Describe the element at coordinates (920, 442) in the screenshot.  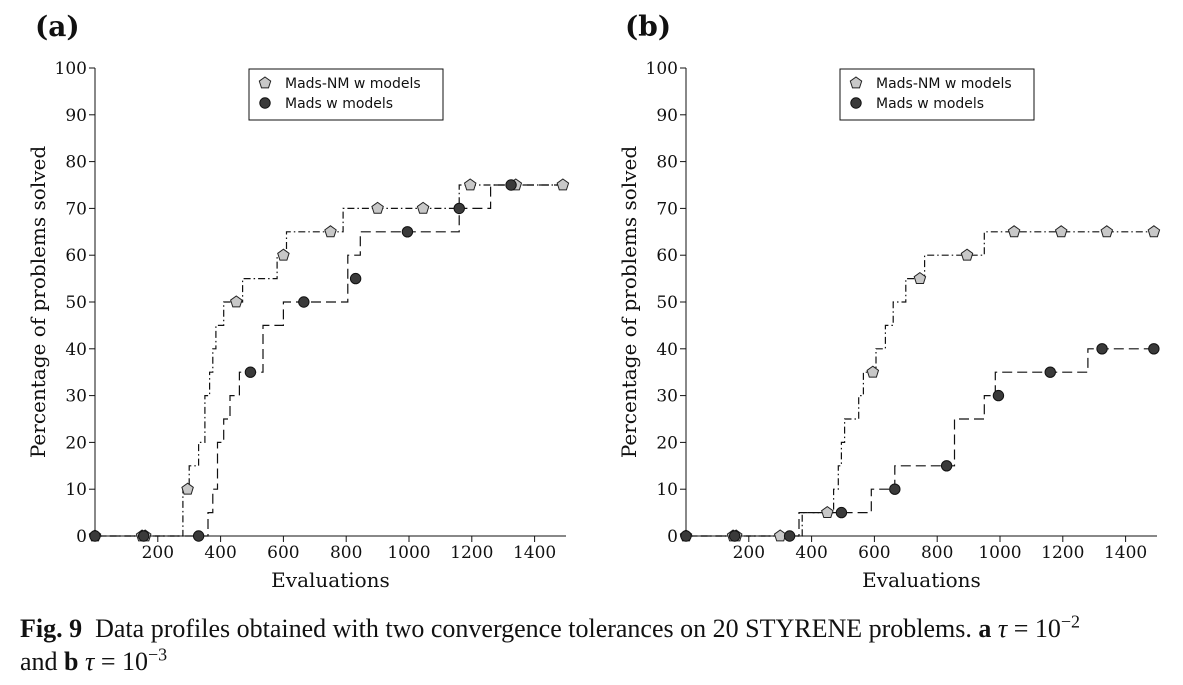
I see `series-line-mads` at that location.